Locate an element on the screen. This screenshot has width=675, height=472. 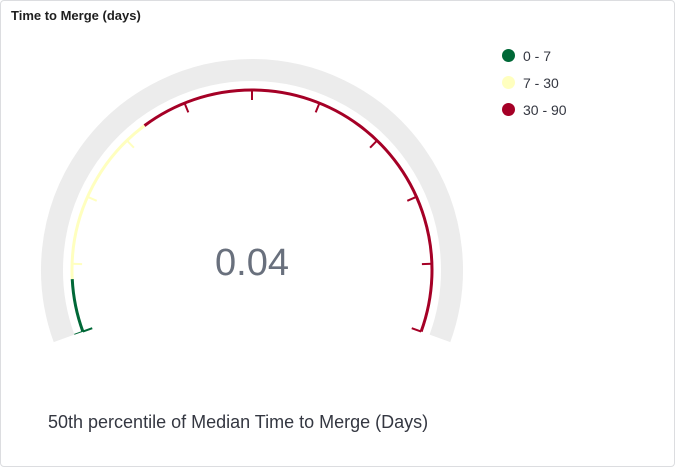
legend-item-2: 30 - 90 is located at coordinates (534, 109).